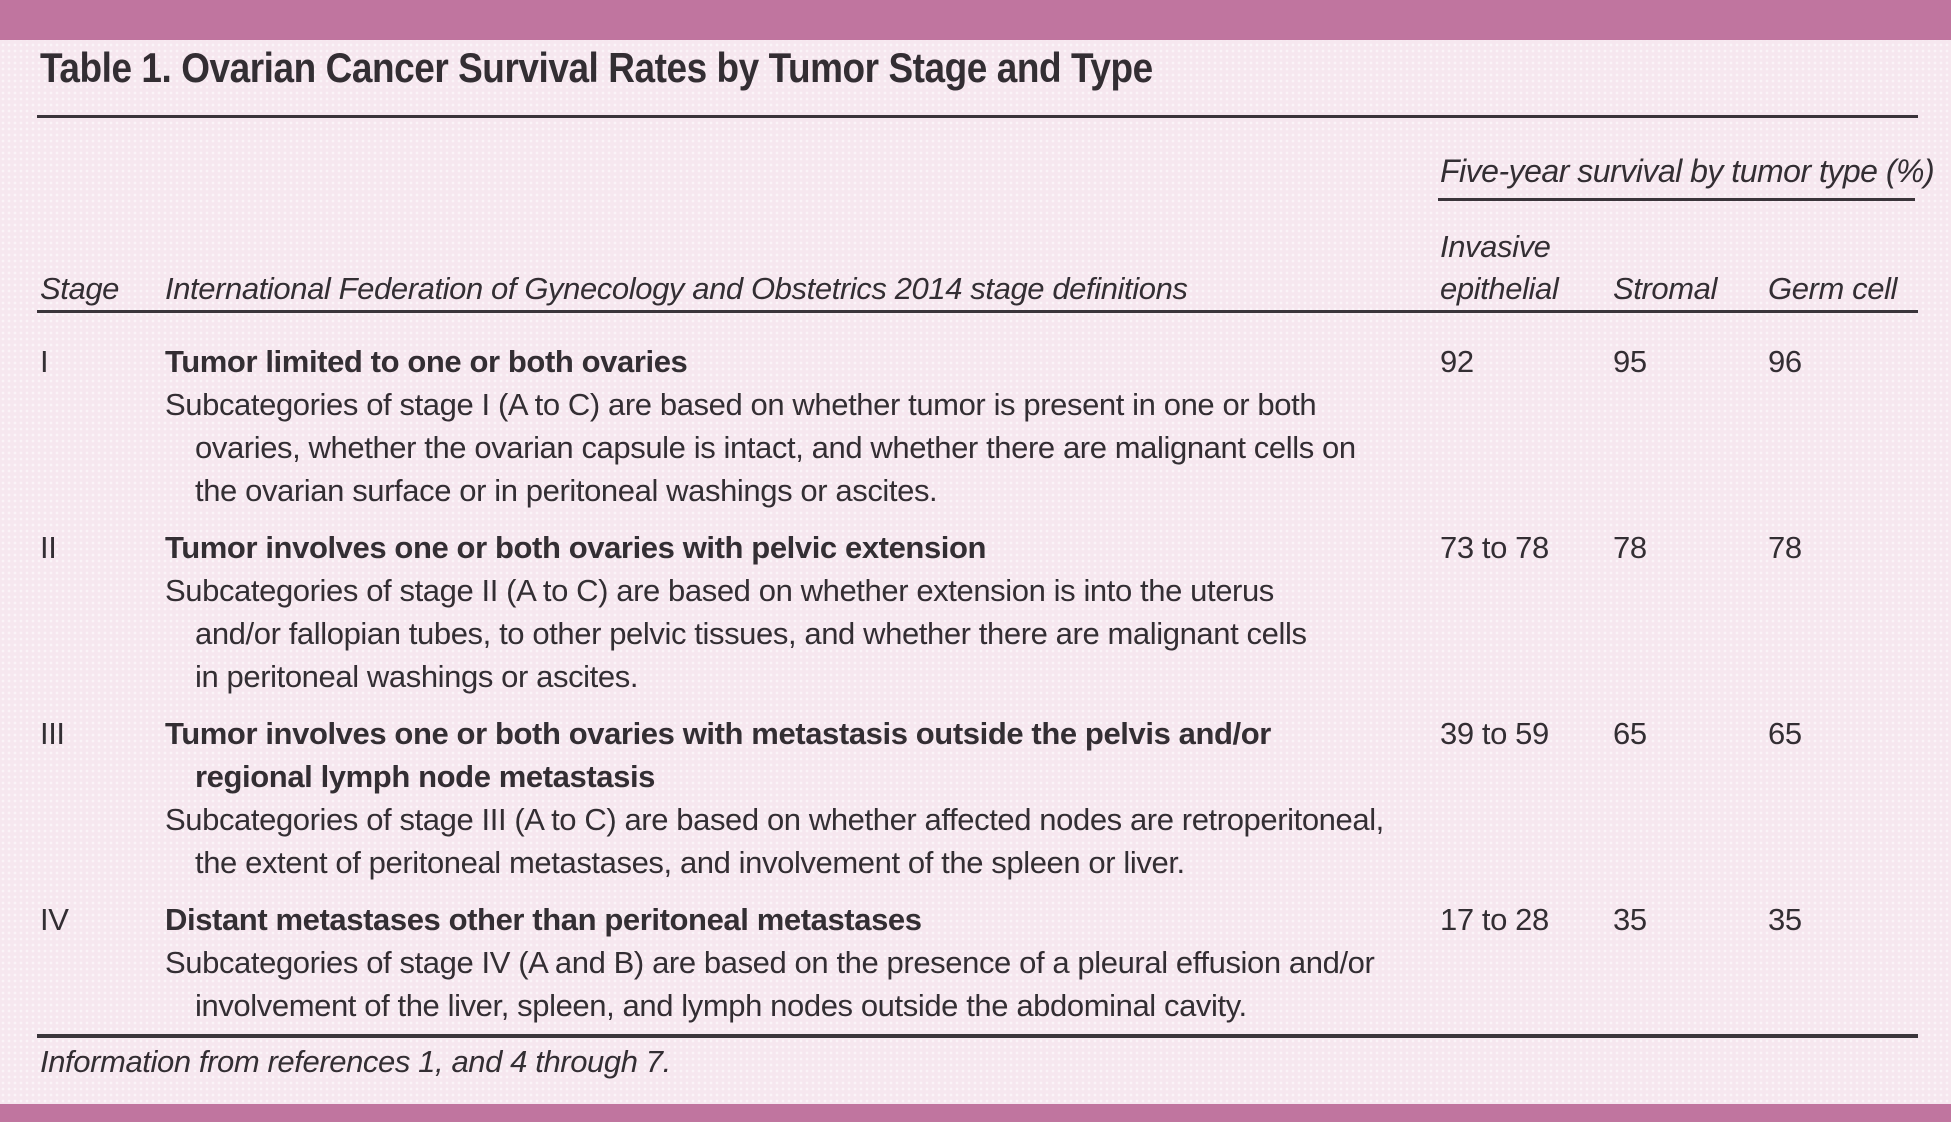  I want to click on stage-numeral: II, so click(48, 547).